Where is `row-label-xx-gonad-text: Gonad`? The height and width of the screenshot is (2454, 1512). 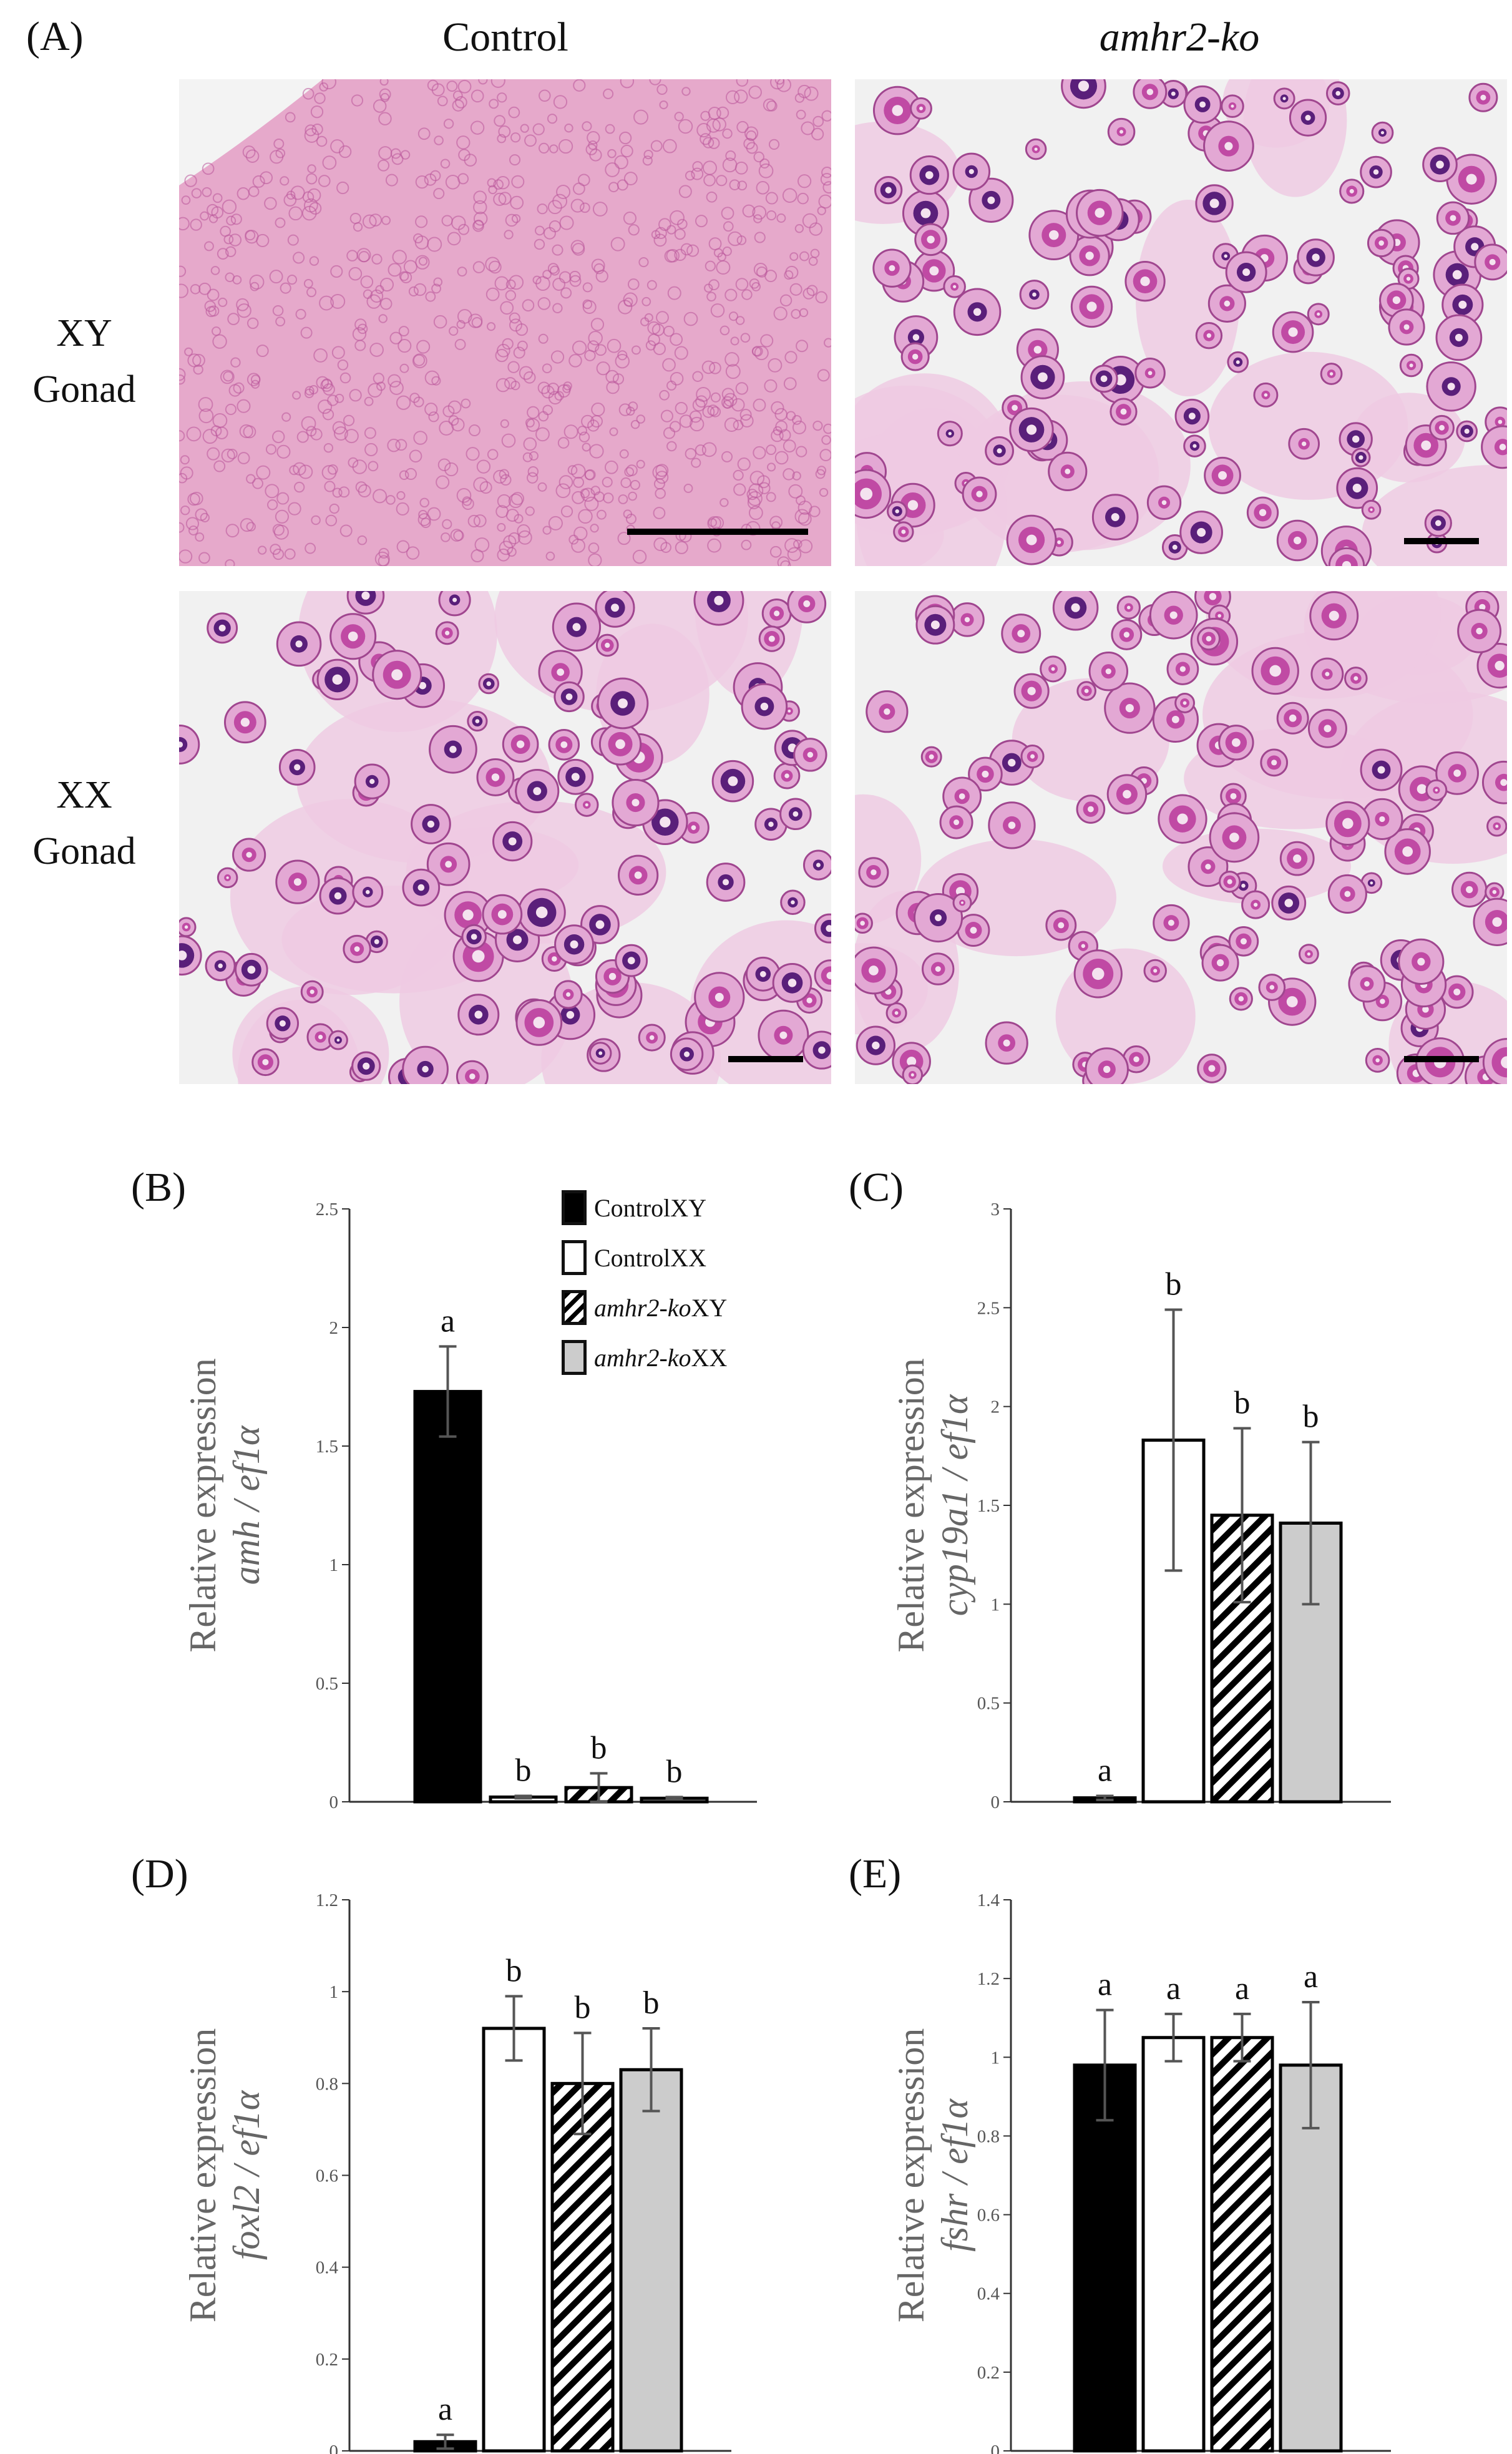
row-label-xx-gonad-text: Gonad is located at coordinates (84, 851).